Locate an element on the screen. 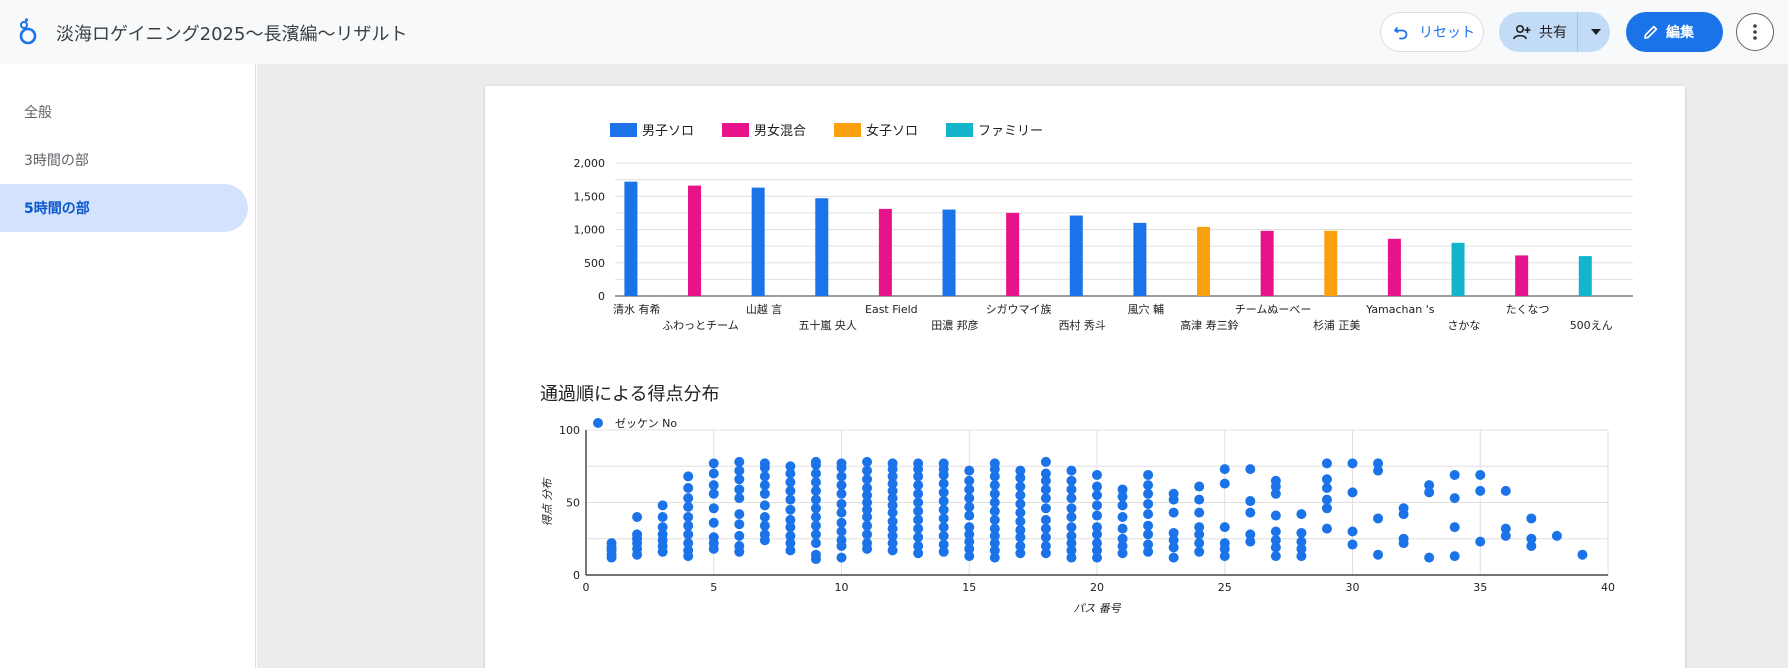 The width and height of the screenshot is (1788, 668). legend-label: ファミリー is located at coordinates (1010, 131).